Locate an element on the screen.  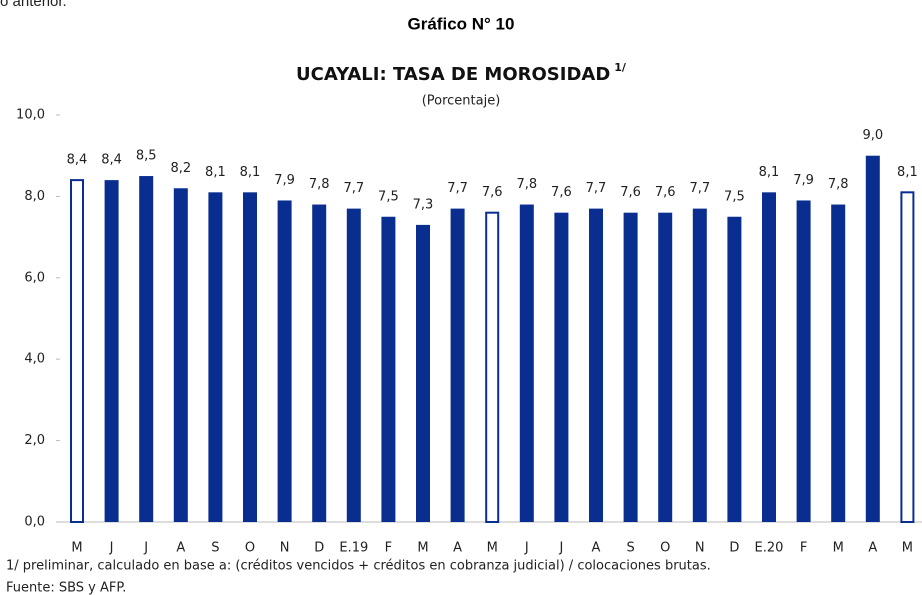
text-fragment: o anterior. is located at coordinates (33, 5).